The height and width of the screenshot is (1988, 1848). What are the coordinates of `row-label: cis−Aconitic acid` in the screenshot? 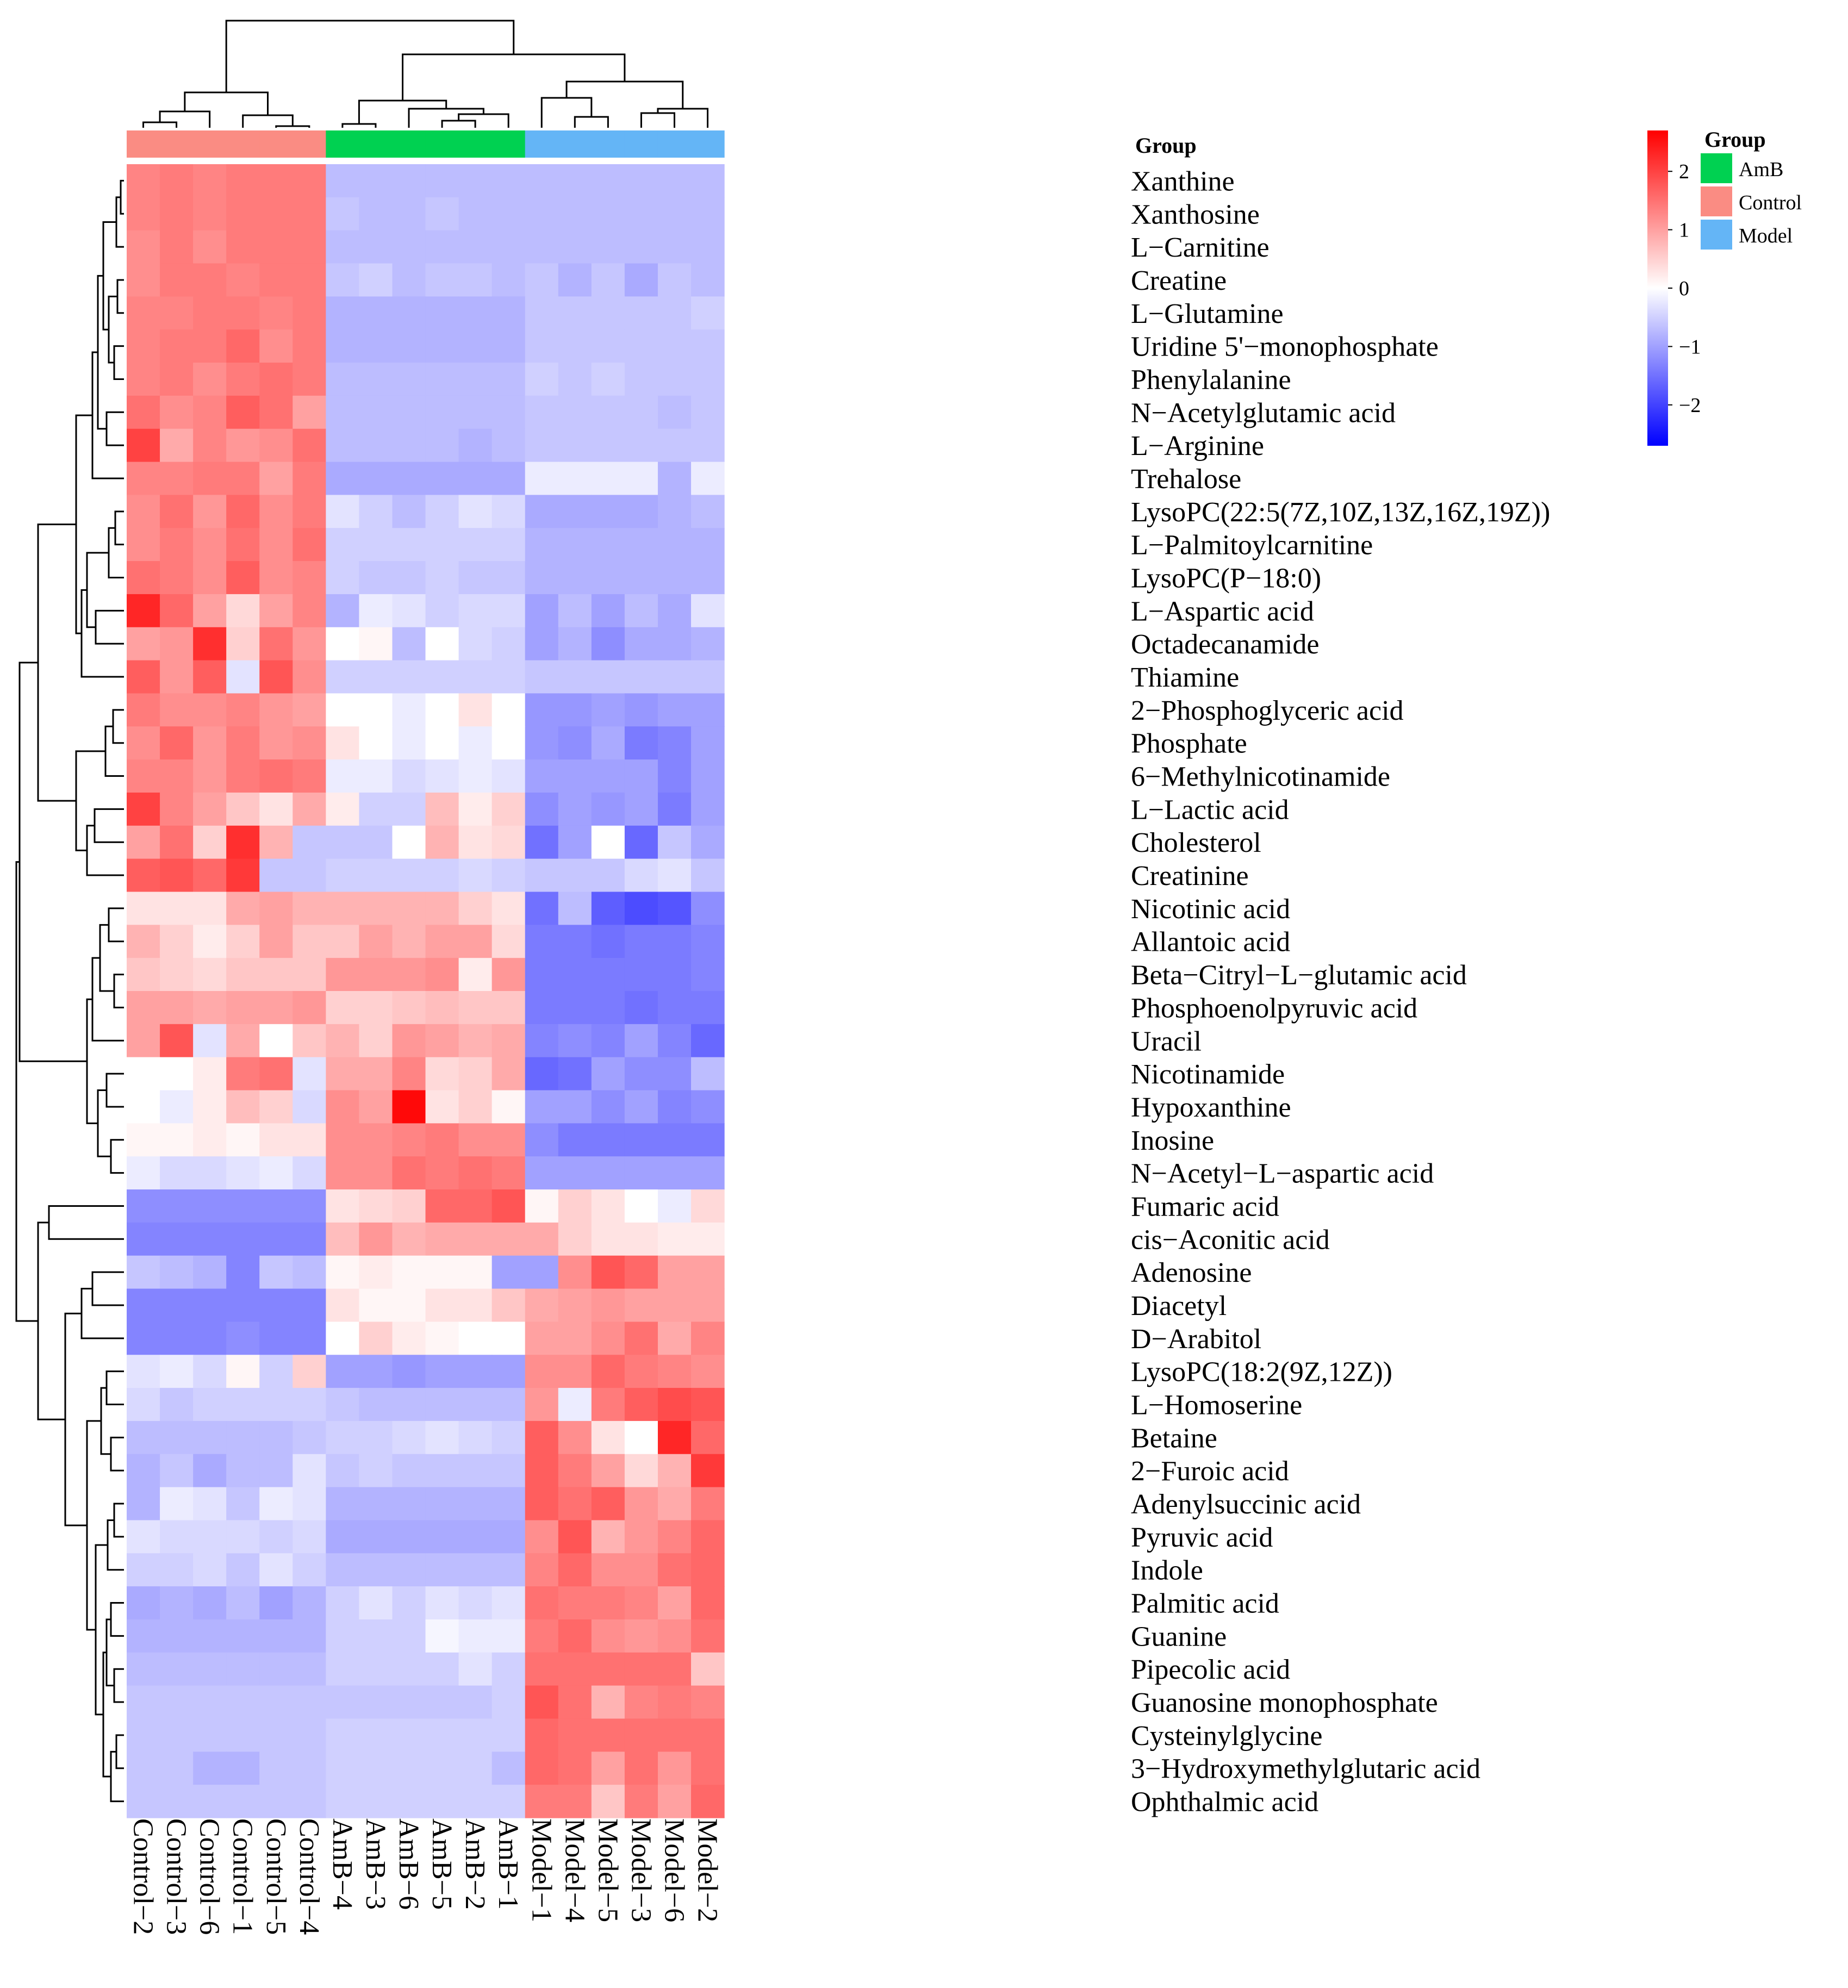 It's located at (1230, 1239).